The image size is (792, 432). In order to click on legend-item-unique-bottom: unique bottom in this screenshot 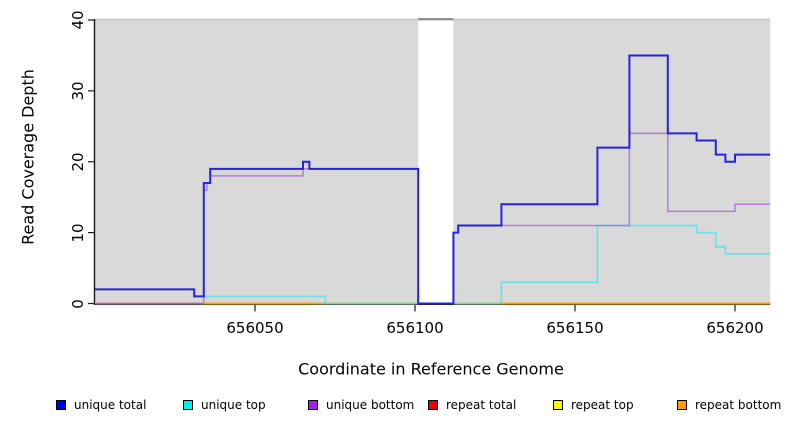, I will do `click(361, 405)`.